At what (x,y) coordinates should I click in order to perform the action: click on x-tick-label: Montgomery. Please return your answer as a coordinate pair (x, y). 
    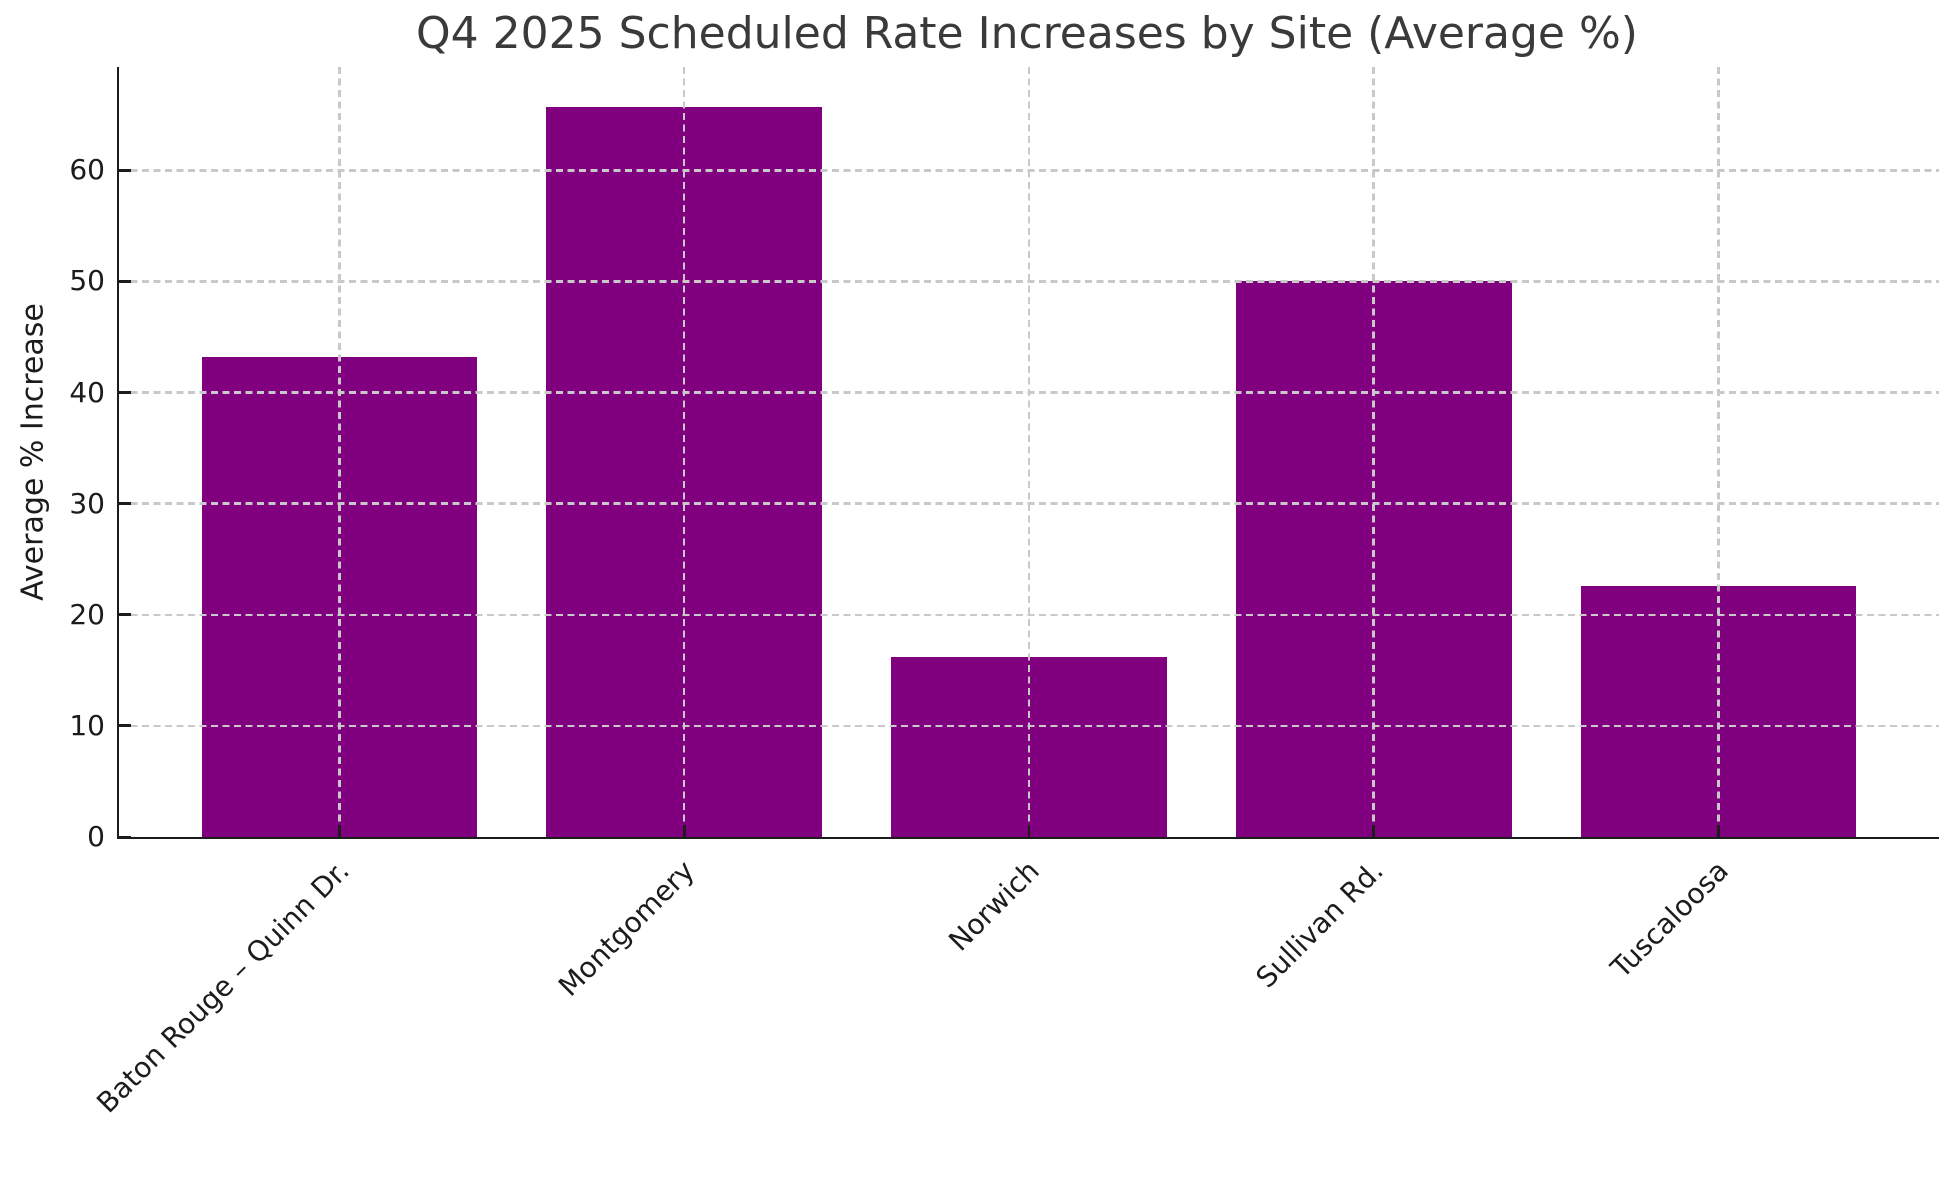
    Looking at the image, I should click on (626, 928).